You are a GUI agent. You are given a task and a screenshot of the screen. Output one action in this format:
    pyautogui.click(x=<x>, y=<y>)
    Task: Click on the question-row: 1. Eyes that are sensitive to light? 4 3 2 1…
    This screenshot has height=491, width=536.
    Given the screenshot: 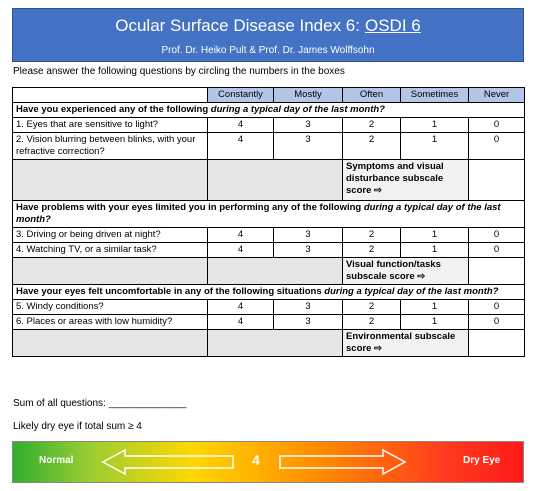 What is the action you would take?
    pyautogui.click(x=268, y=125)
    